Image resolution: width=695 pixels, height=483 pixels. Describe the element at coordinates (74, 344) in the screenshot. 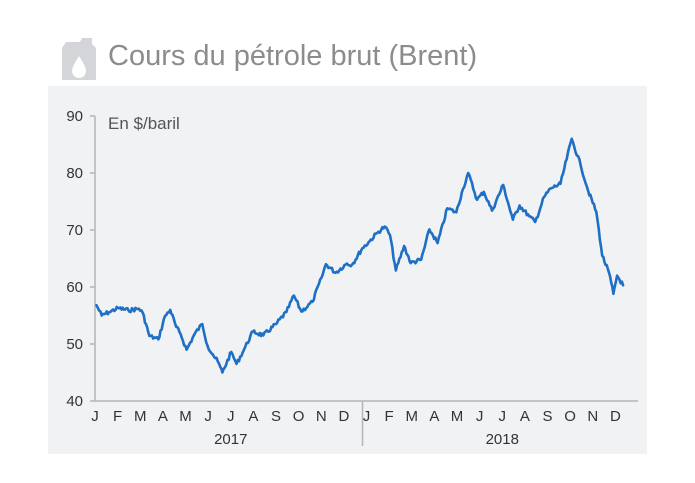

I see `y-tick-label: 50` at that location.